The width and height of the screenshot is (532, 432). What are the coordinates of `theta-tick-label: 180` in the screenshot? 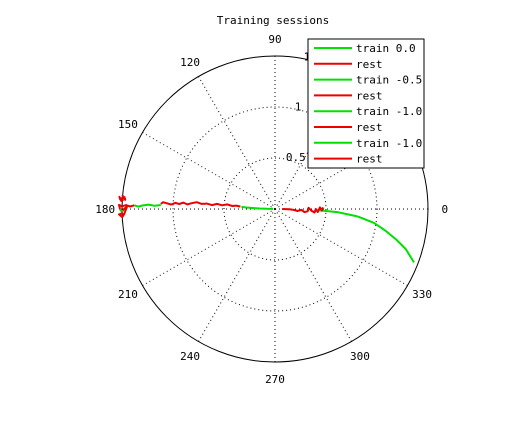 It's located at (105, 209).